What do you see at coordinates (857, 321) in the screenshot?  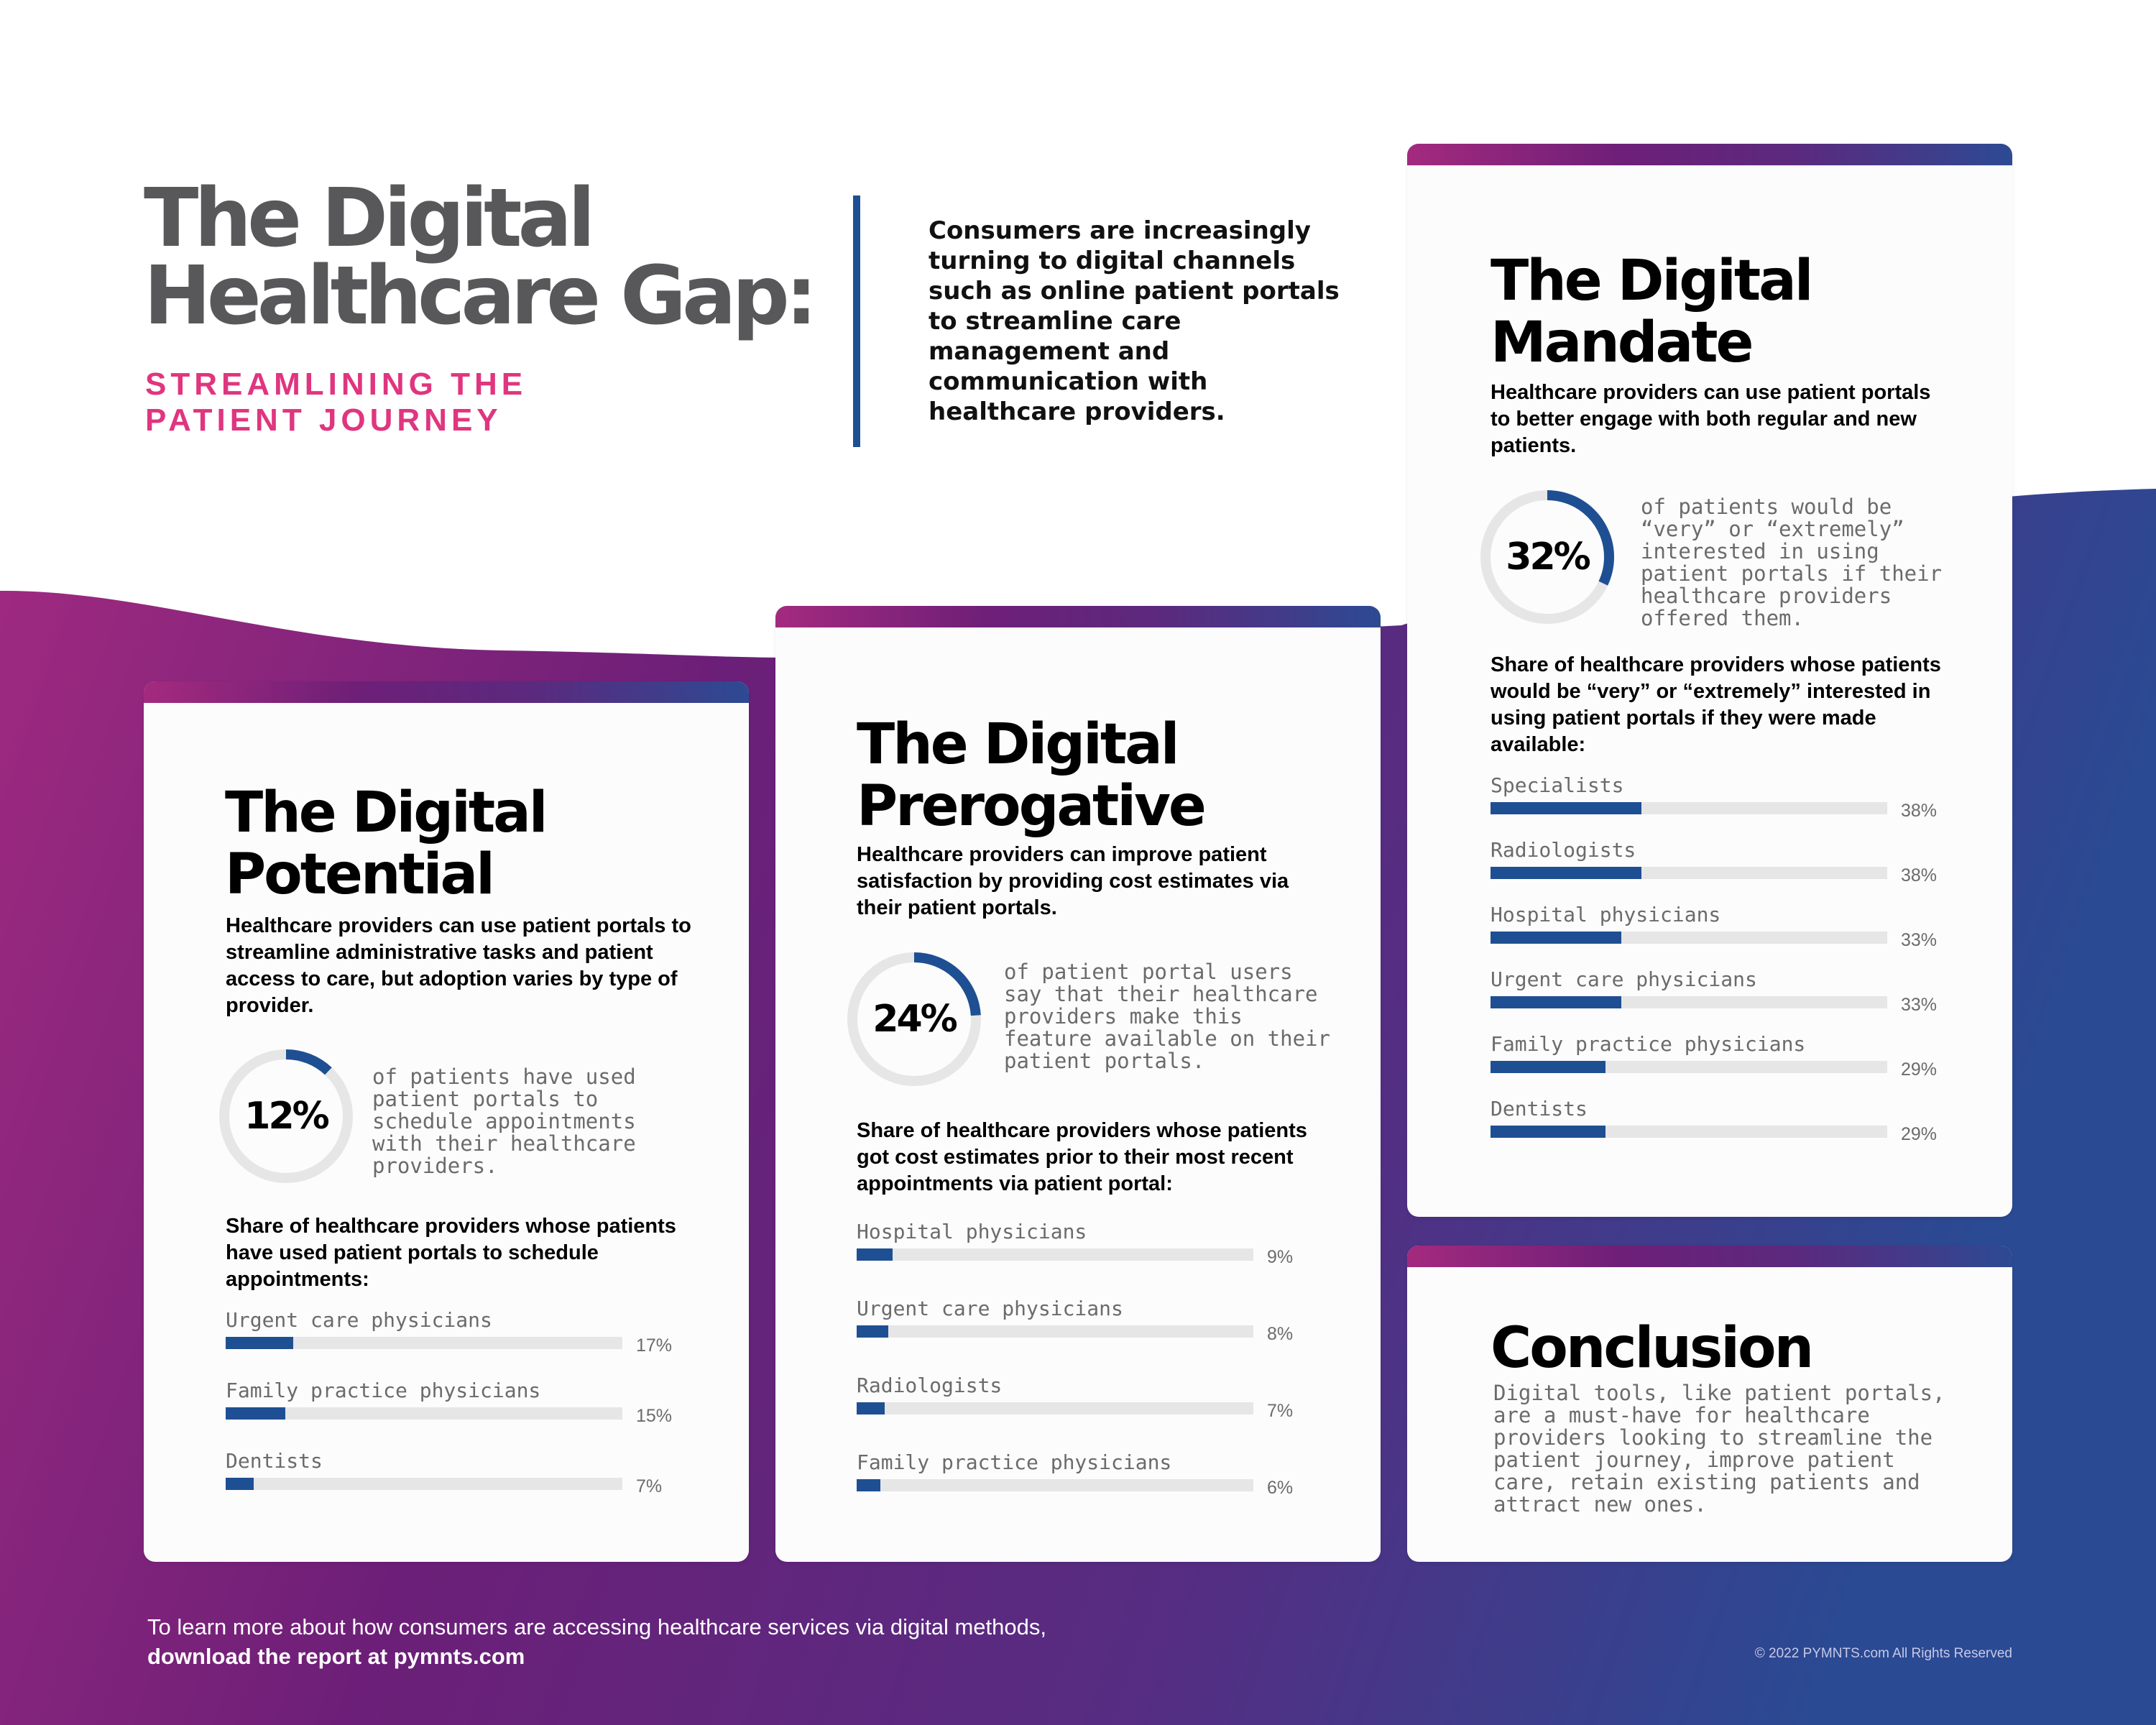 I see `intro-divider` at bounding box center [857, 321].